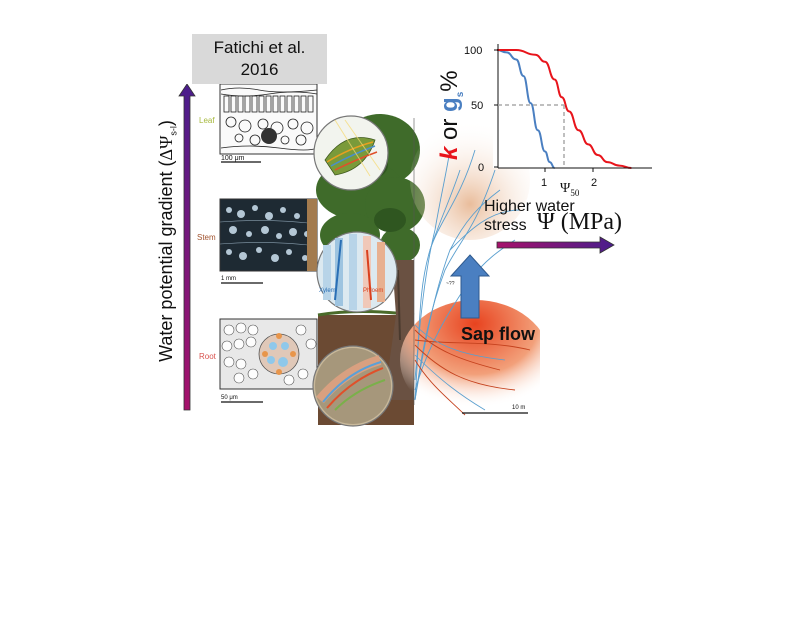 This screenshot has width=800, height=618. What do you see at coordinates (460, 94) in the screenshot?
I see `ylabel-gs-sub: s` at bounding box center [460, 94].